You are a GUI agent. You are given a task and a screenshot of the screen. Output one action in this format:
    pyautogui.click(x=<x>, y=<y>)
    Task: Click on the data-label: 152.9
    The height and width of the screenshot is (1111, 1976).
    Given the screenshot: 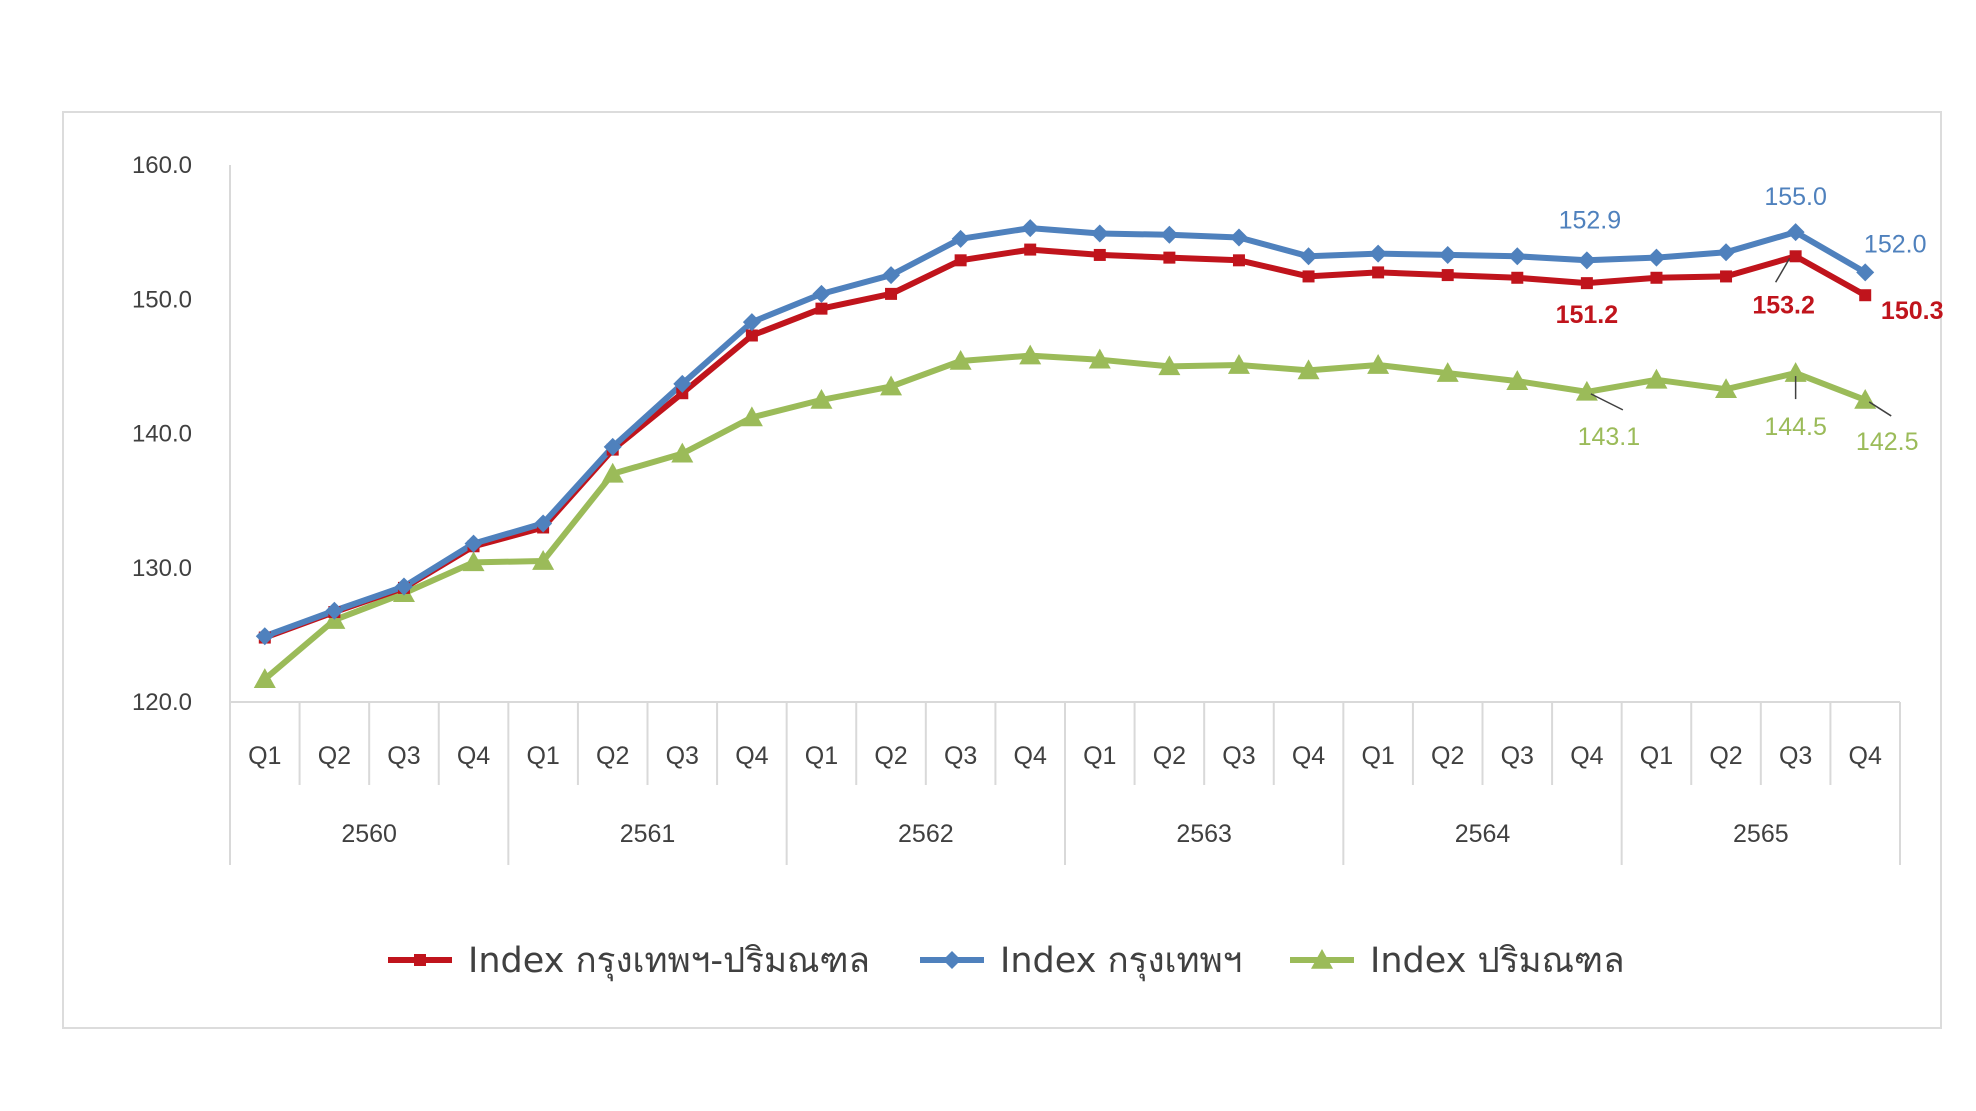 What is the action you would take?
    pyautogui.click(x=1590, y=220)
    